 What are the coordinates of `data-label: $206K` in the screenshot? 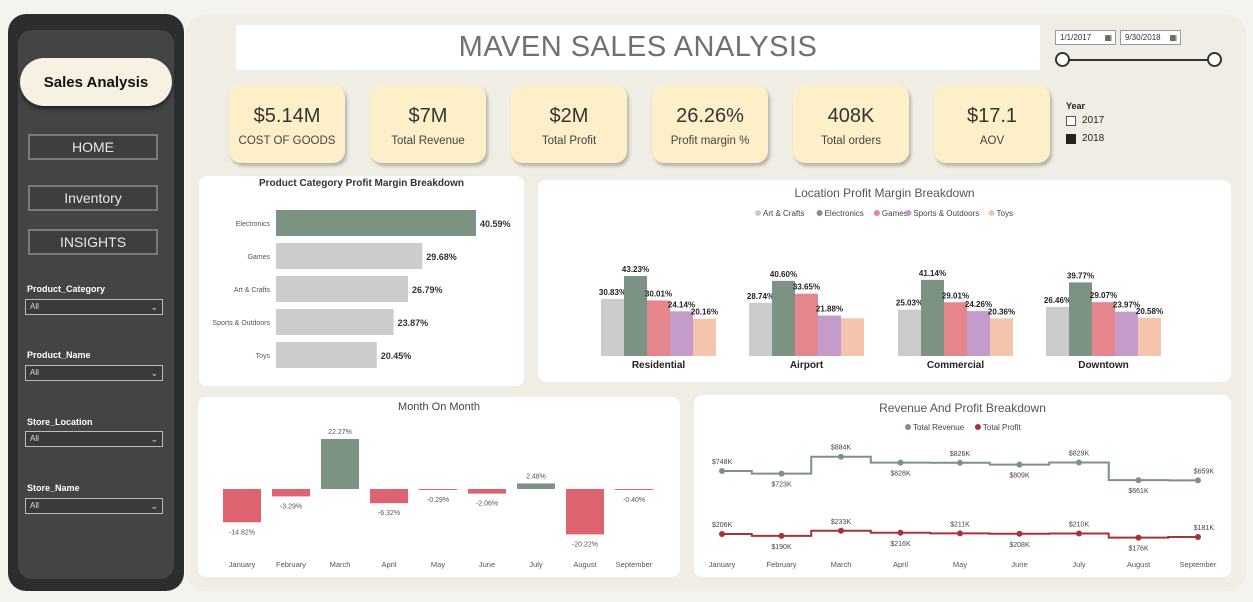 It's located at (722, 525).